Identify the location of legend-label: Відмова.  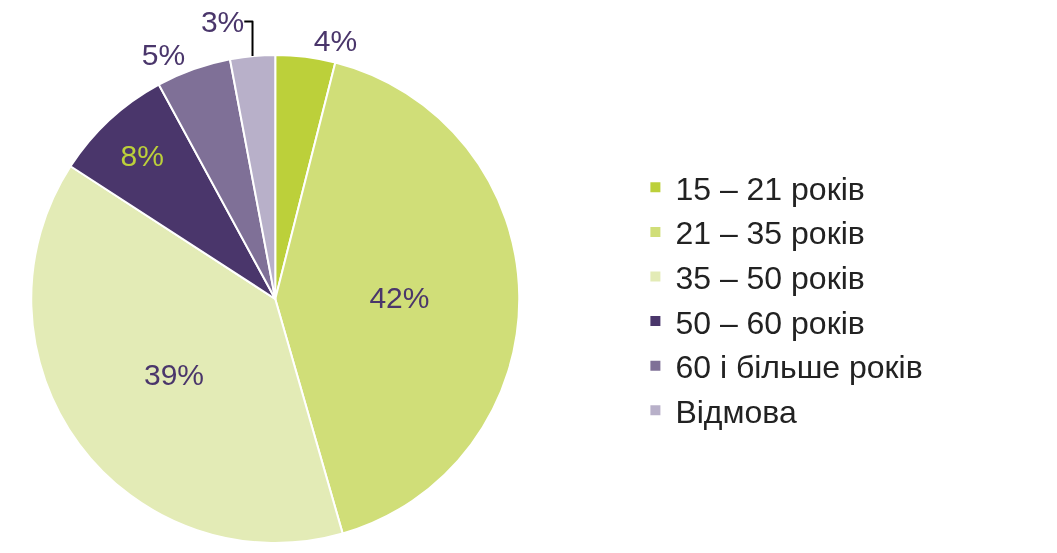
(736, 411).